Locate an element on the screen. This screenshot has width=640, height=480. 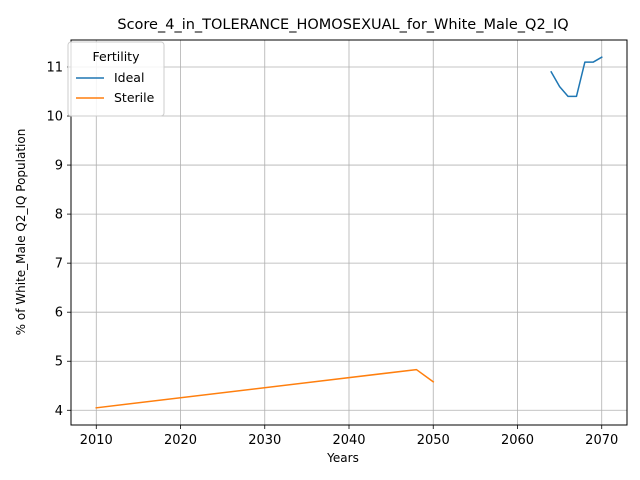
x-tick-label: 2020 is located at coordinates (180, 440).